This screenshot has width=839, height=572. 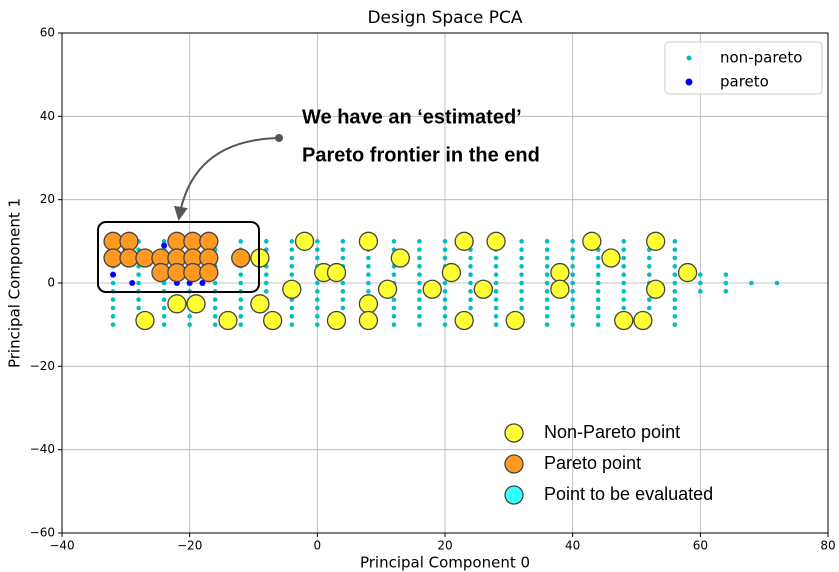 What do you see at coordinates (42, 449) in the screenshot?
I see `y-tick-label: −40` at bounding box center [42, 449].